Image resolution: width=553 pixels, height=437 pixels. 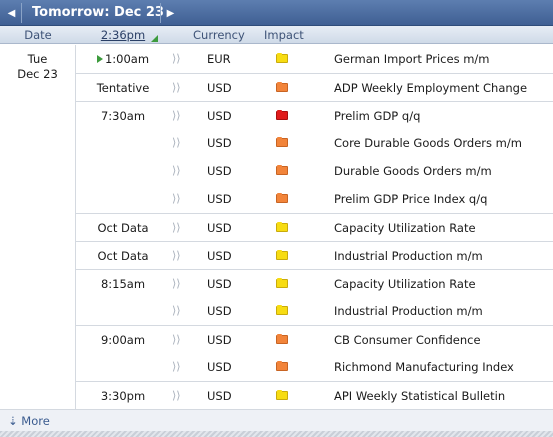 What do you see at coordinates (314, 227) in the screenshot?
I see `event-row: Oct Data ⟩⟩ USD Capacity Utilization Rate` at bounding box center [314, 227].